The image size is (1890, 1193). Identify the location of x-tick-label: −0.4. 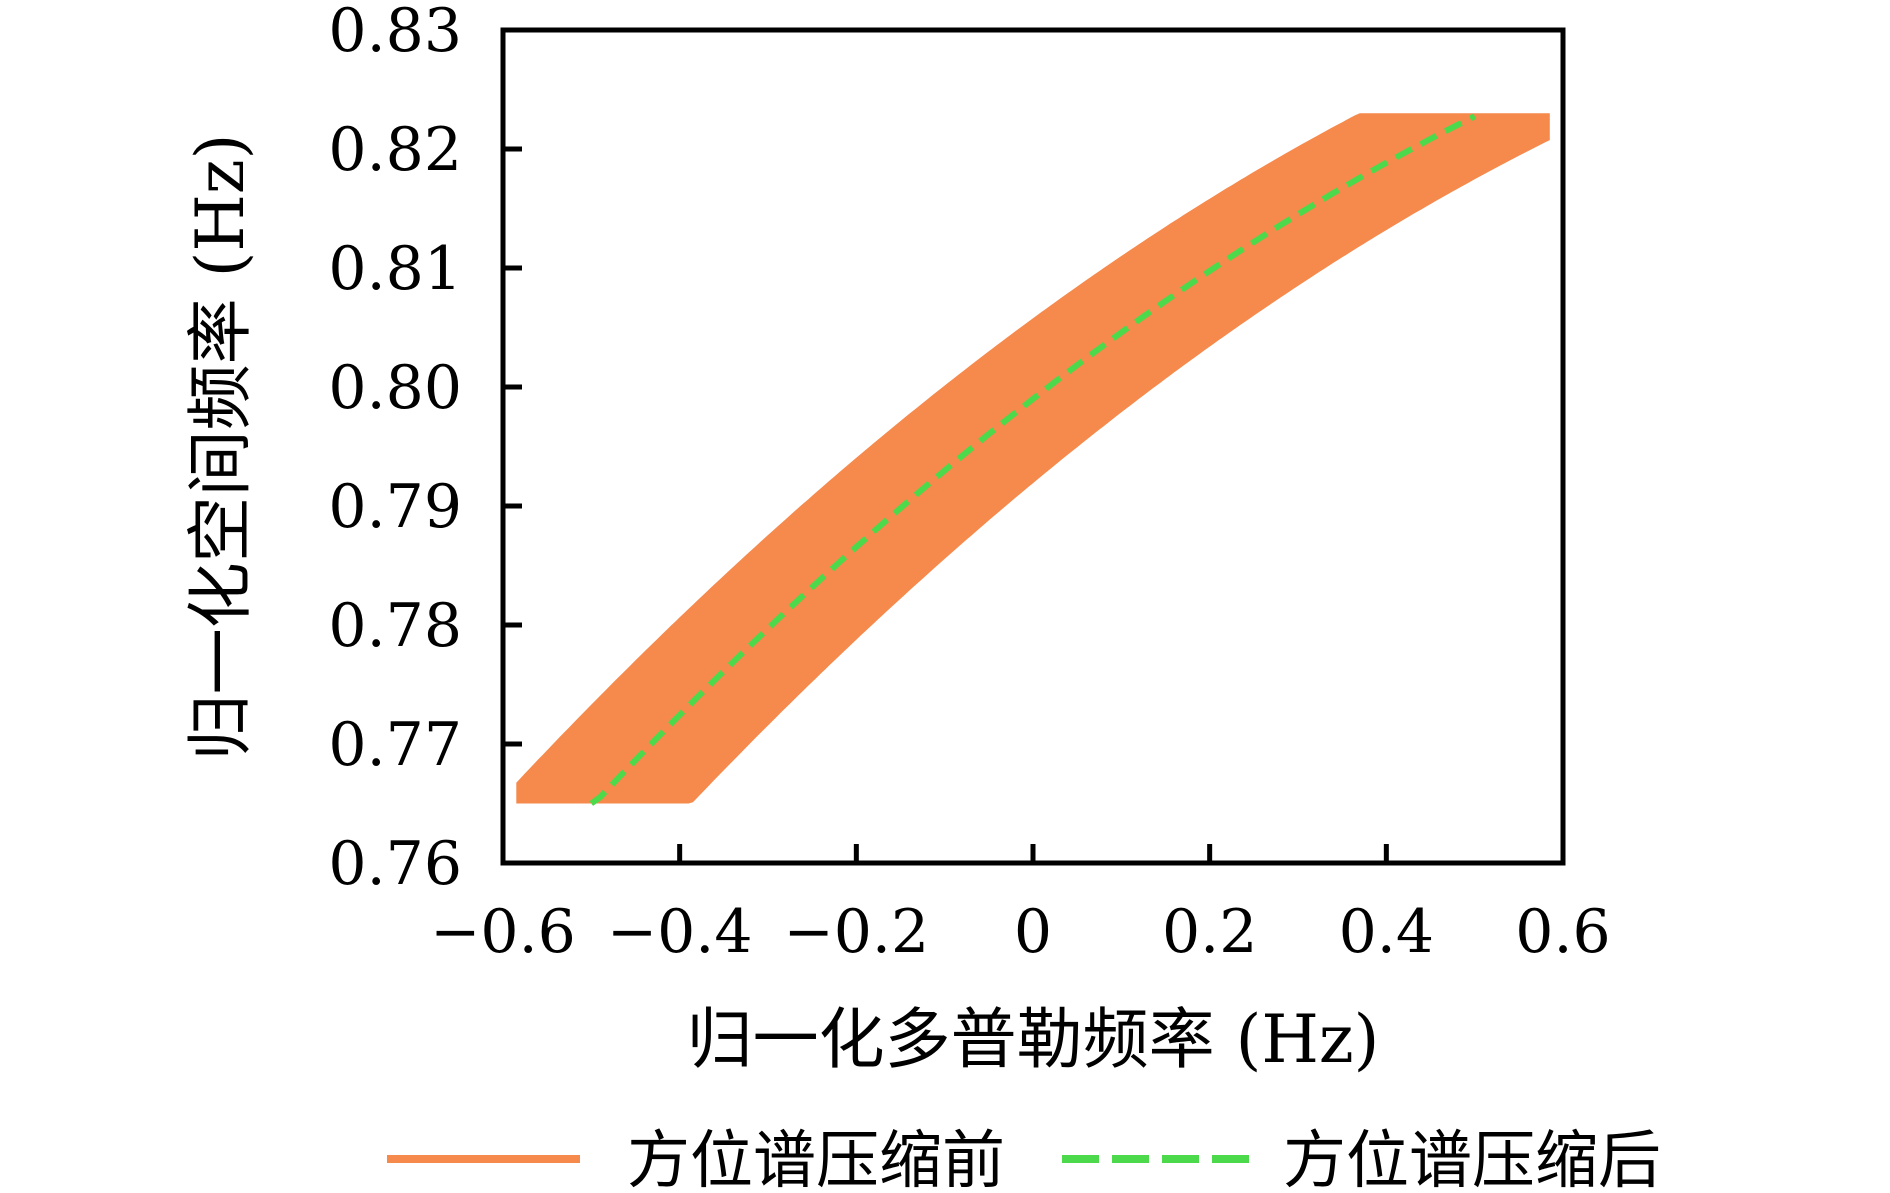
(680, 932).